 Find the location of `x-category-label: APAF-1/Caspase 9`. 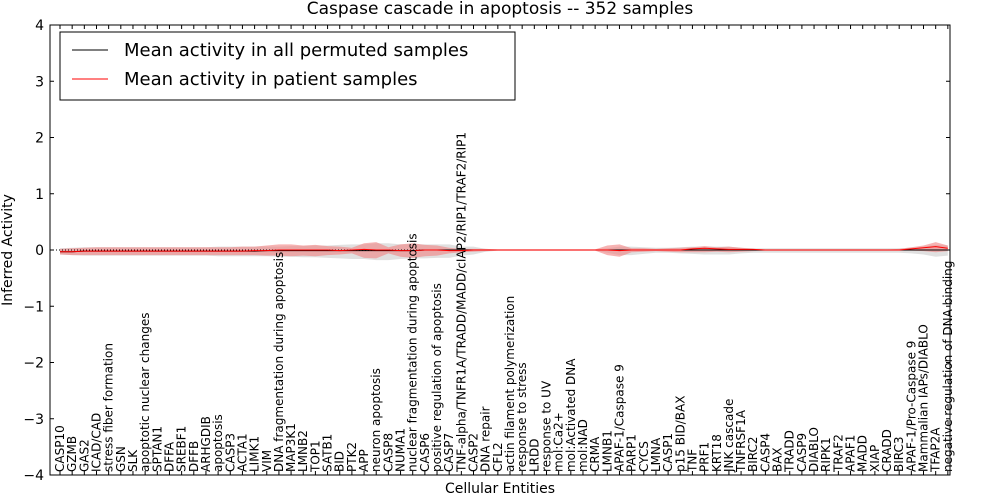

x-category-label: APAF-1/Caspase 9 is located at coordinates (619, 418).